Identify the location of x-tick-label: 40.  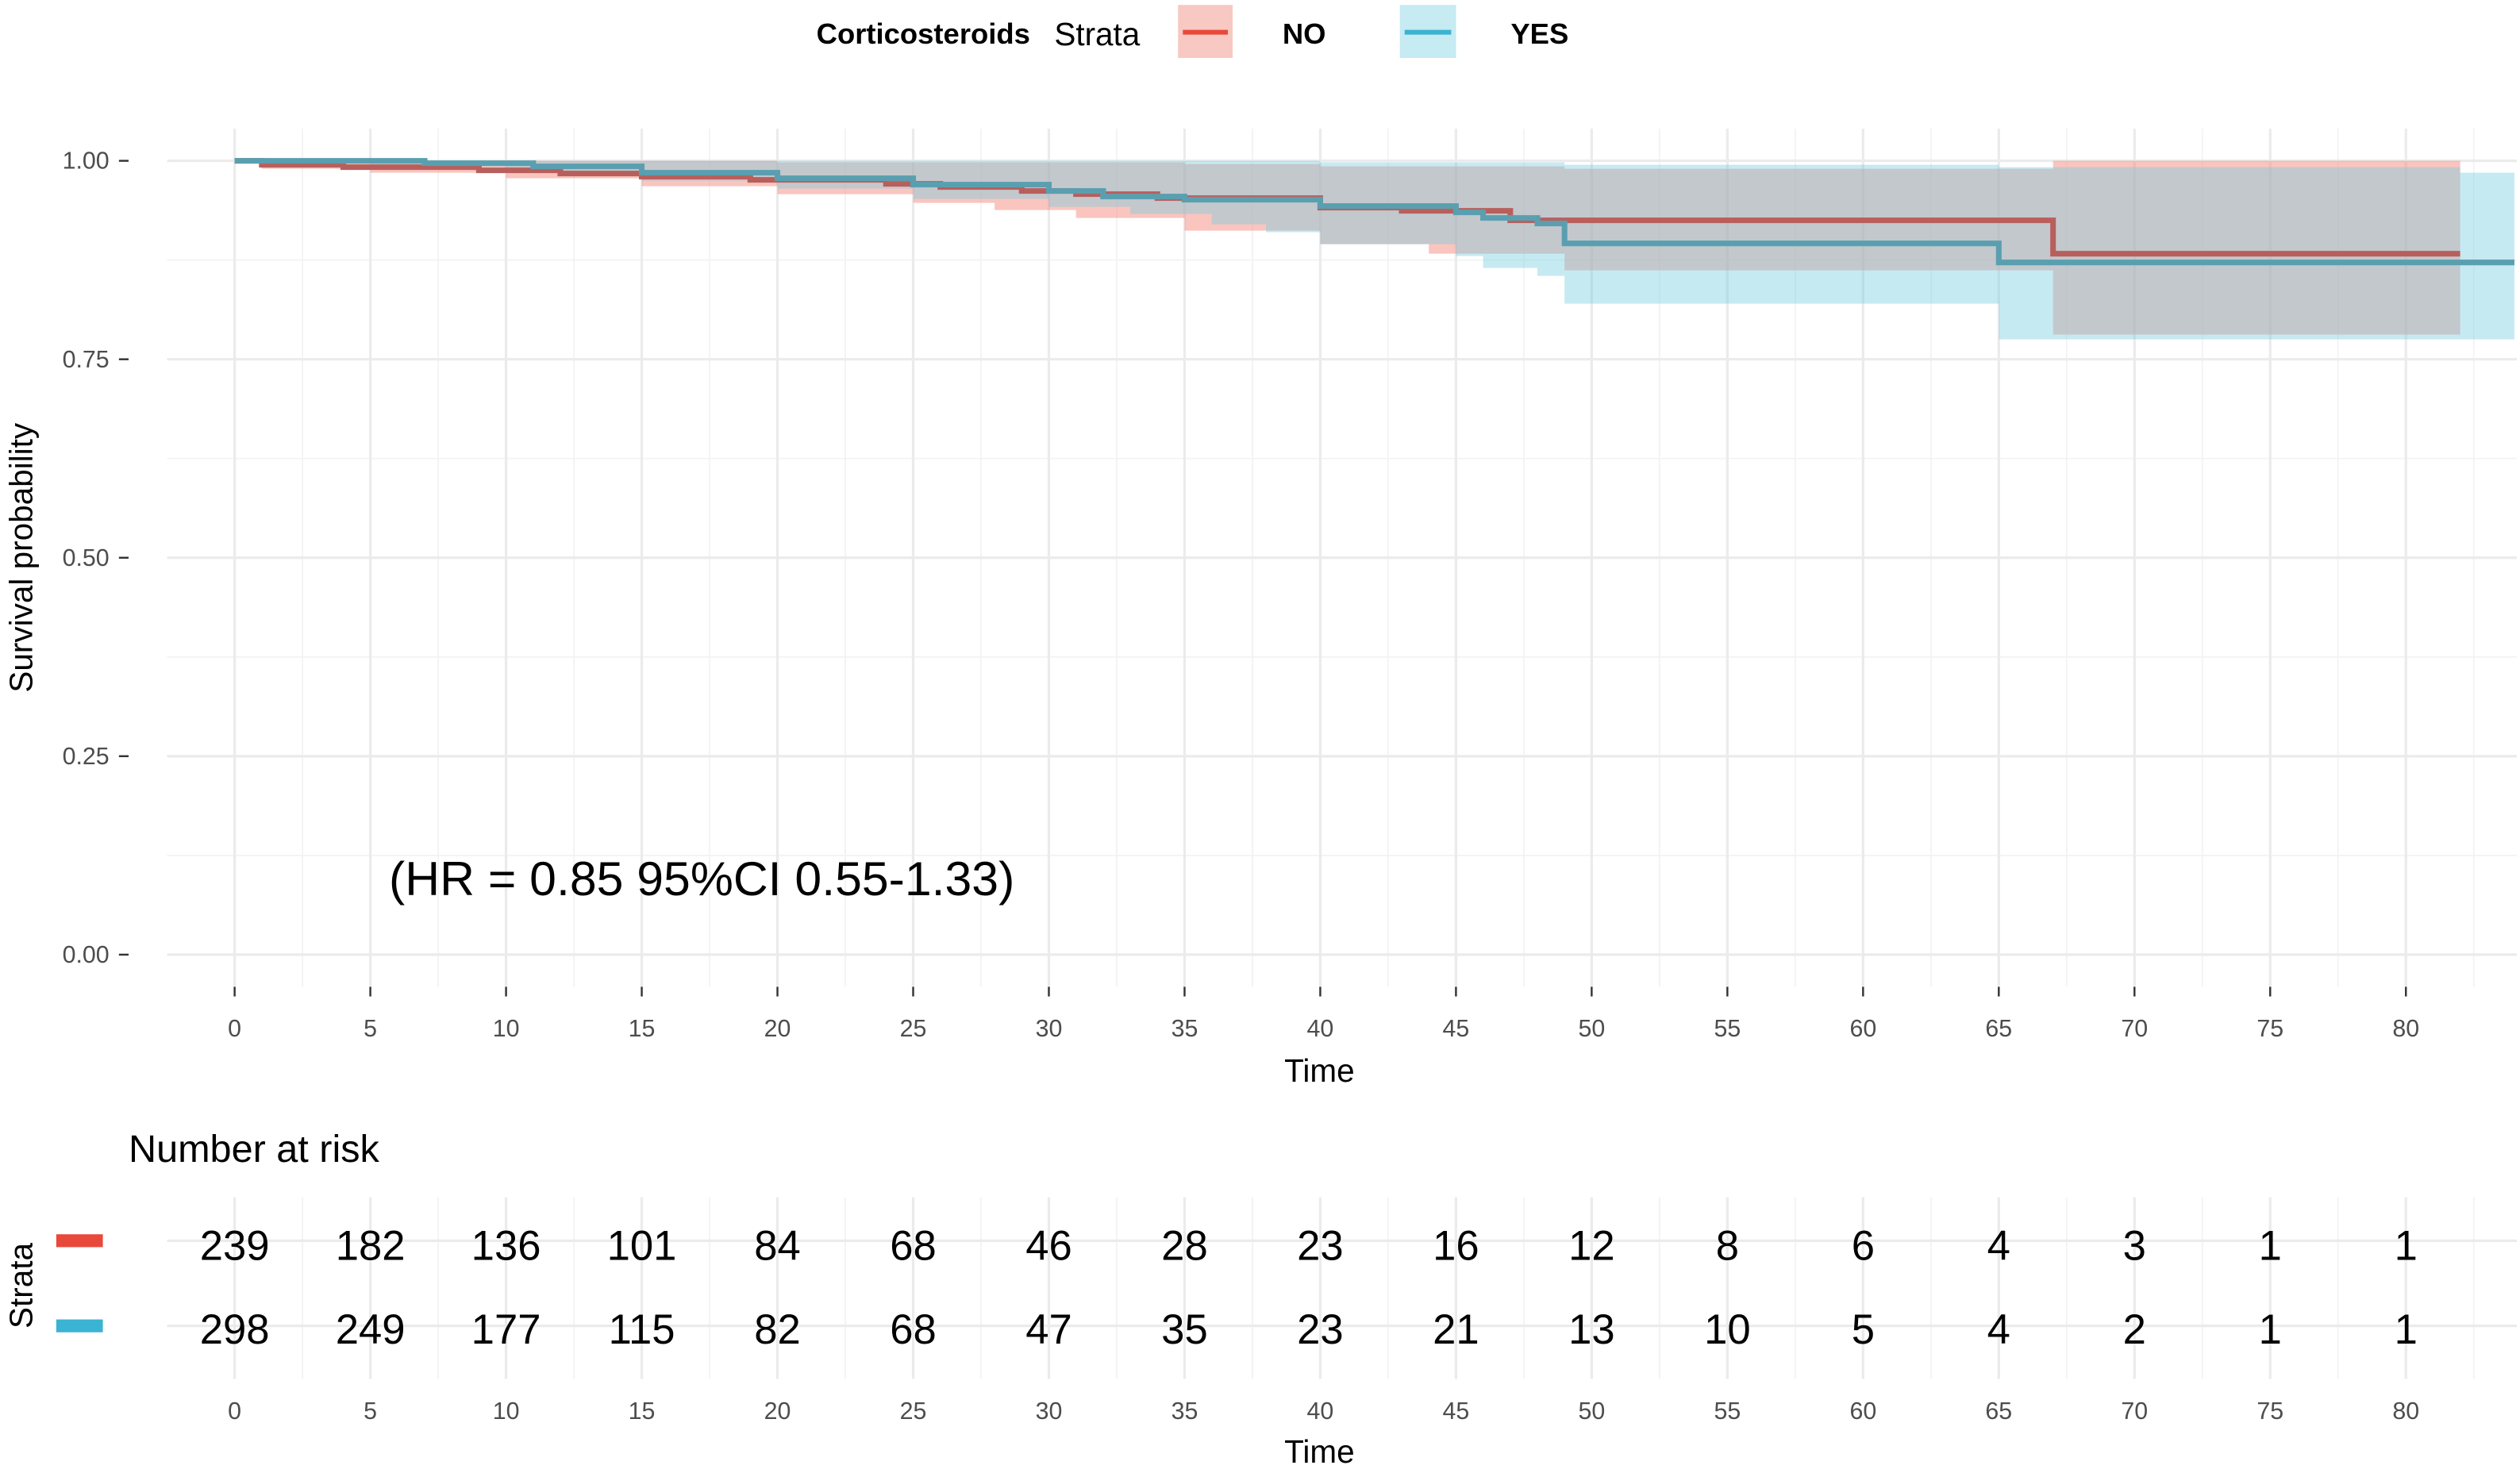
(1320, 1029).